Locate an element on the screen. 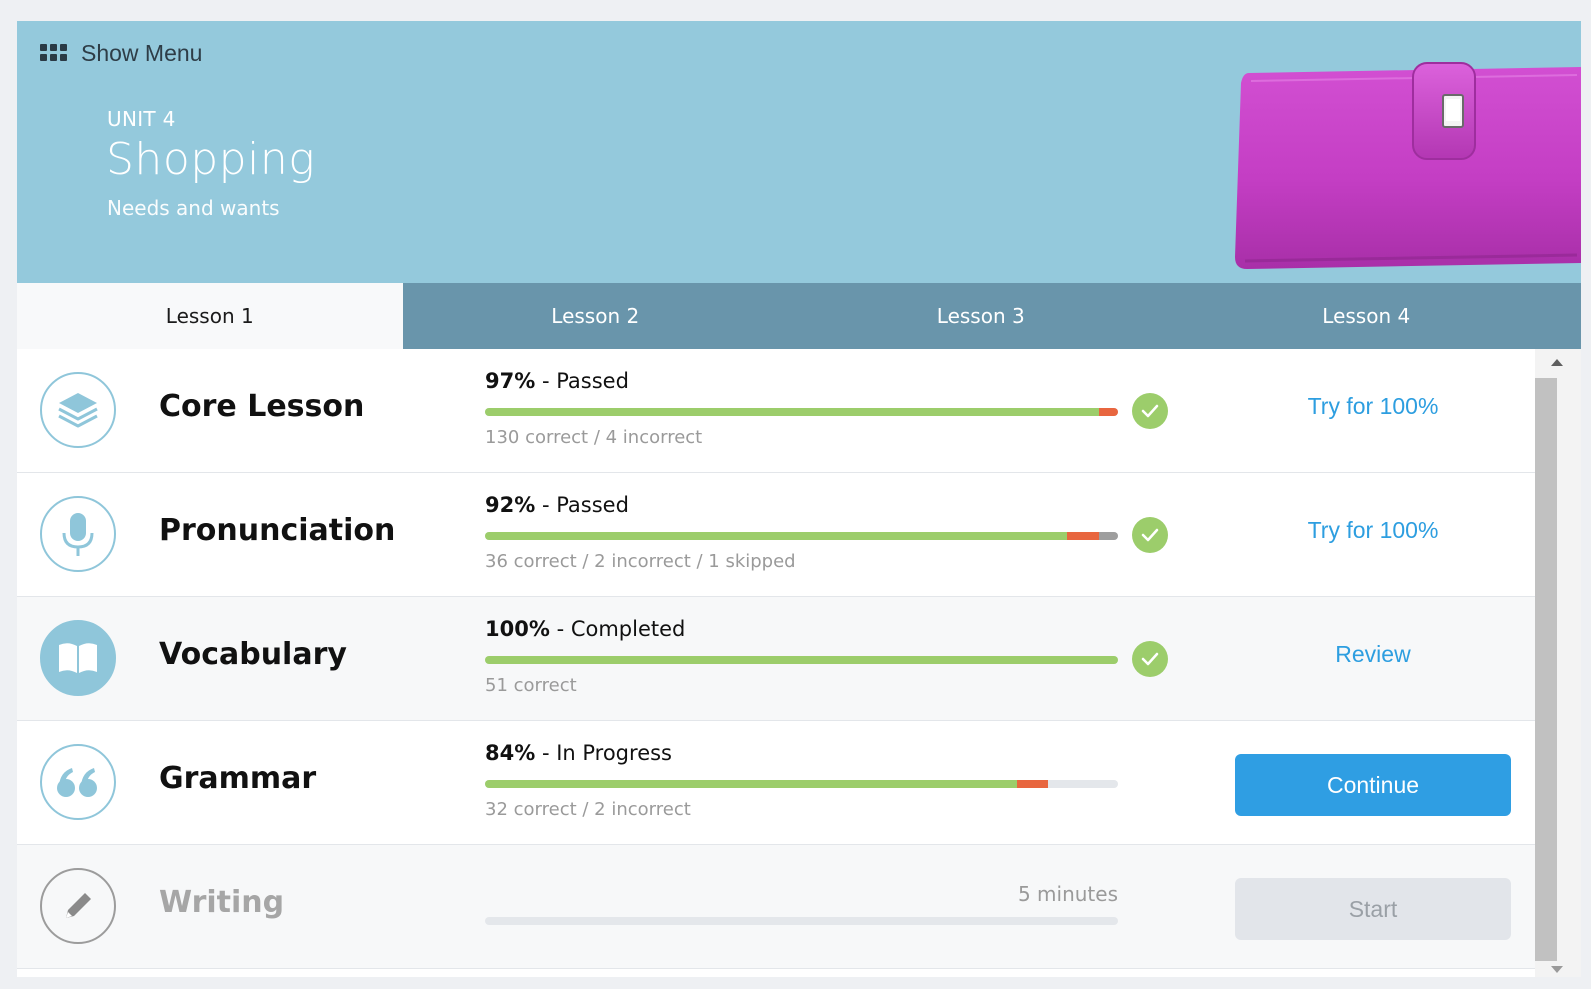 This screenshot has height=989, width=1591. activity-score: 84% - In Progress is located at coordinates (578, 753).